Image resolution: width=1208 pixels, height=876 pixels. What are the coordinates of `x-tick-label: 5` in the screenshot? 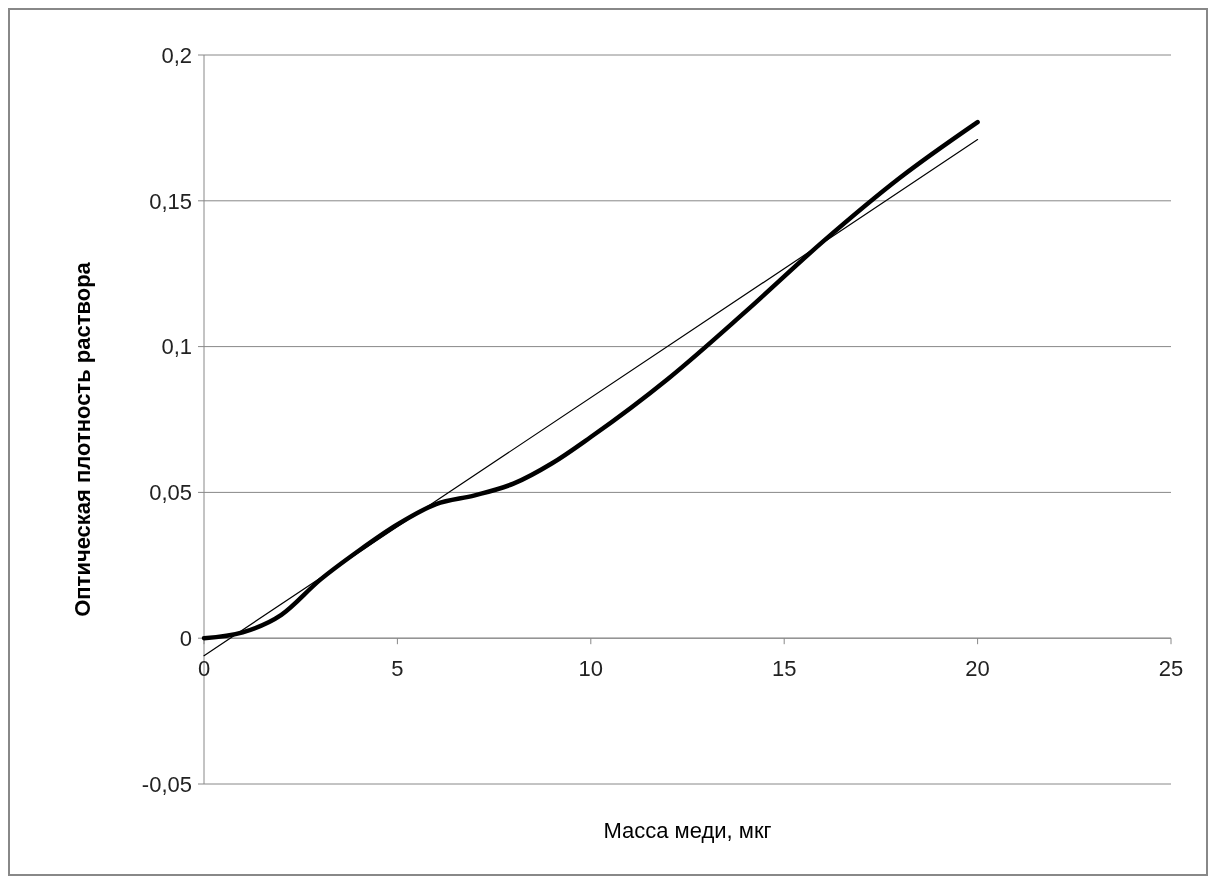 It's located at (397, 669).